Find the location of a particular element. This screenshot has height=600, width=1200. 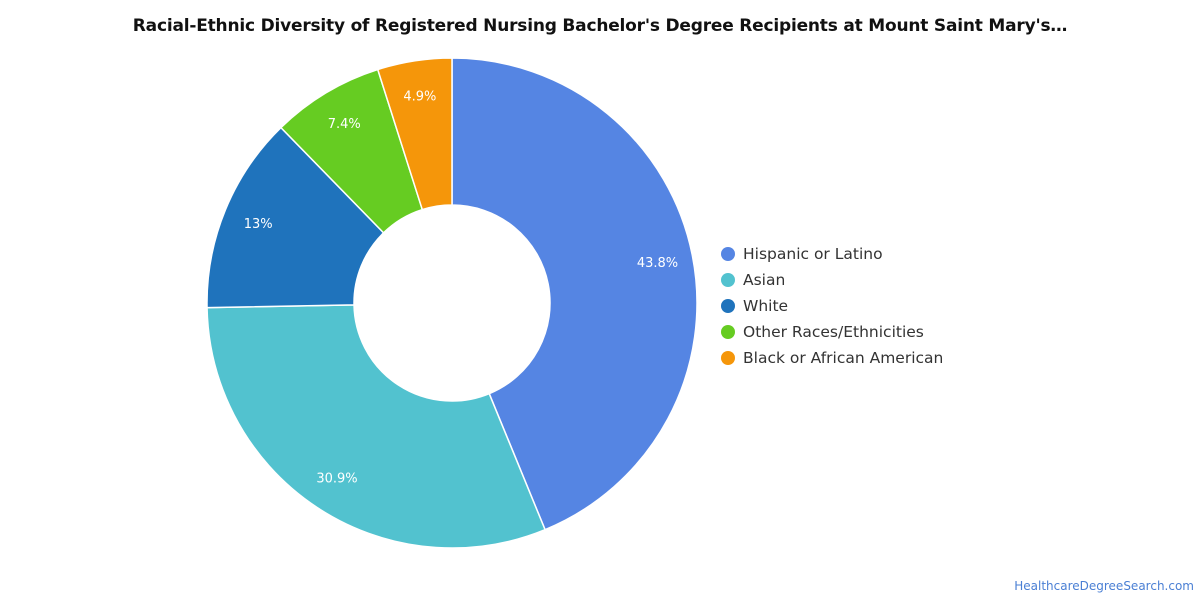

slice-label-asian: 30.9% is located at coordinates (336, 479).